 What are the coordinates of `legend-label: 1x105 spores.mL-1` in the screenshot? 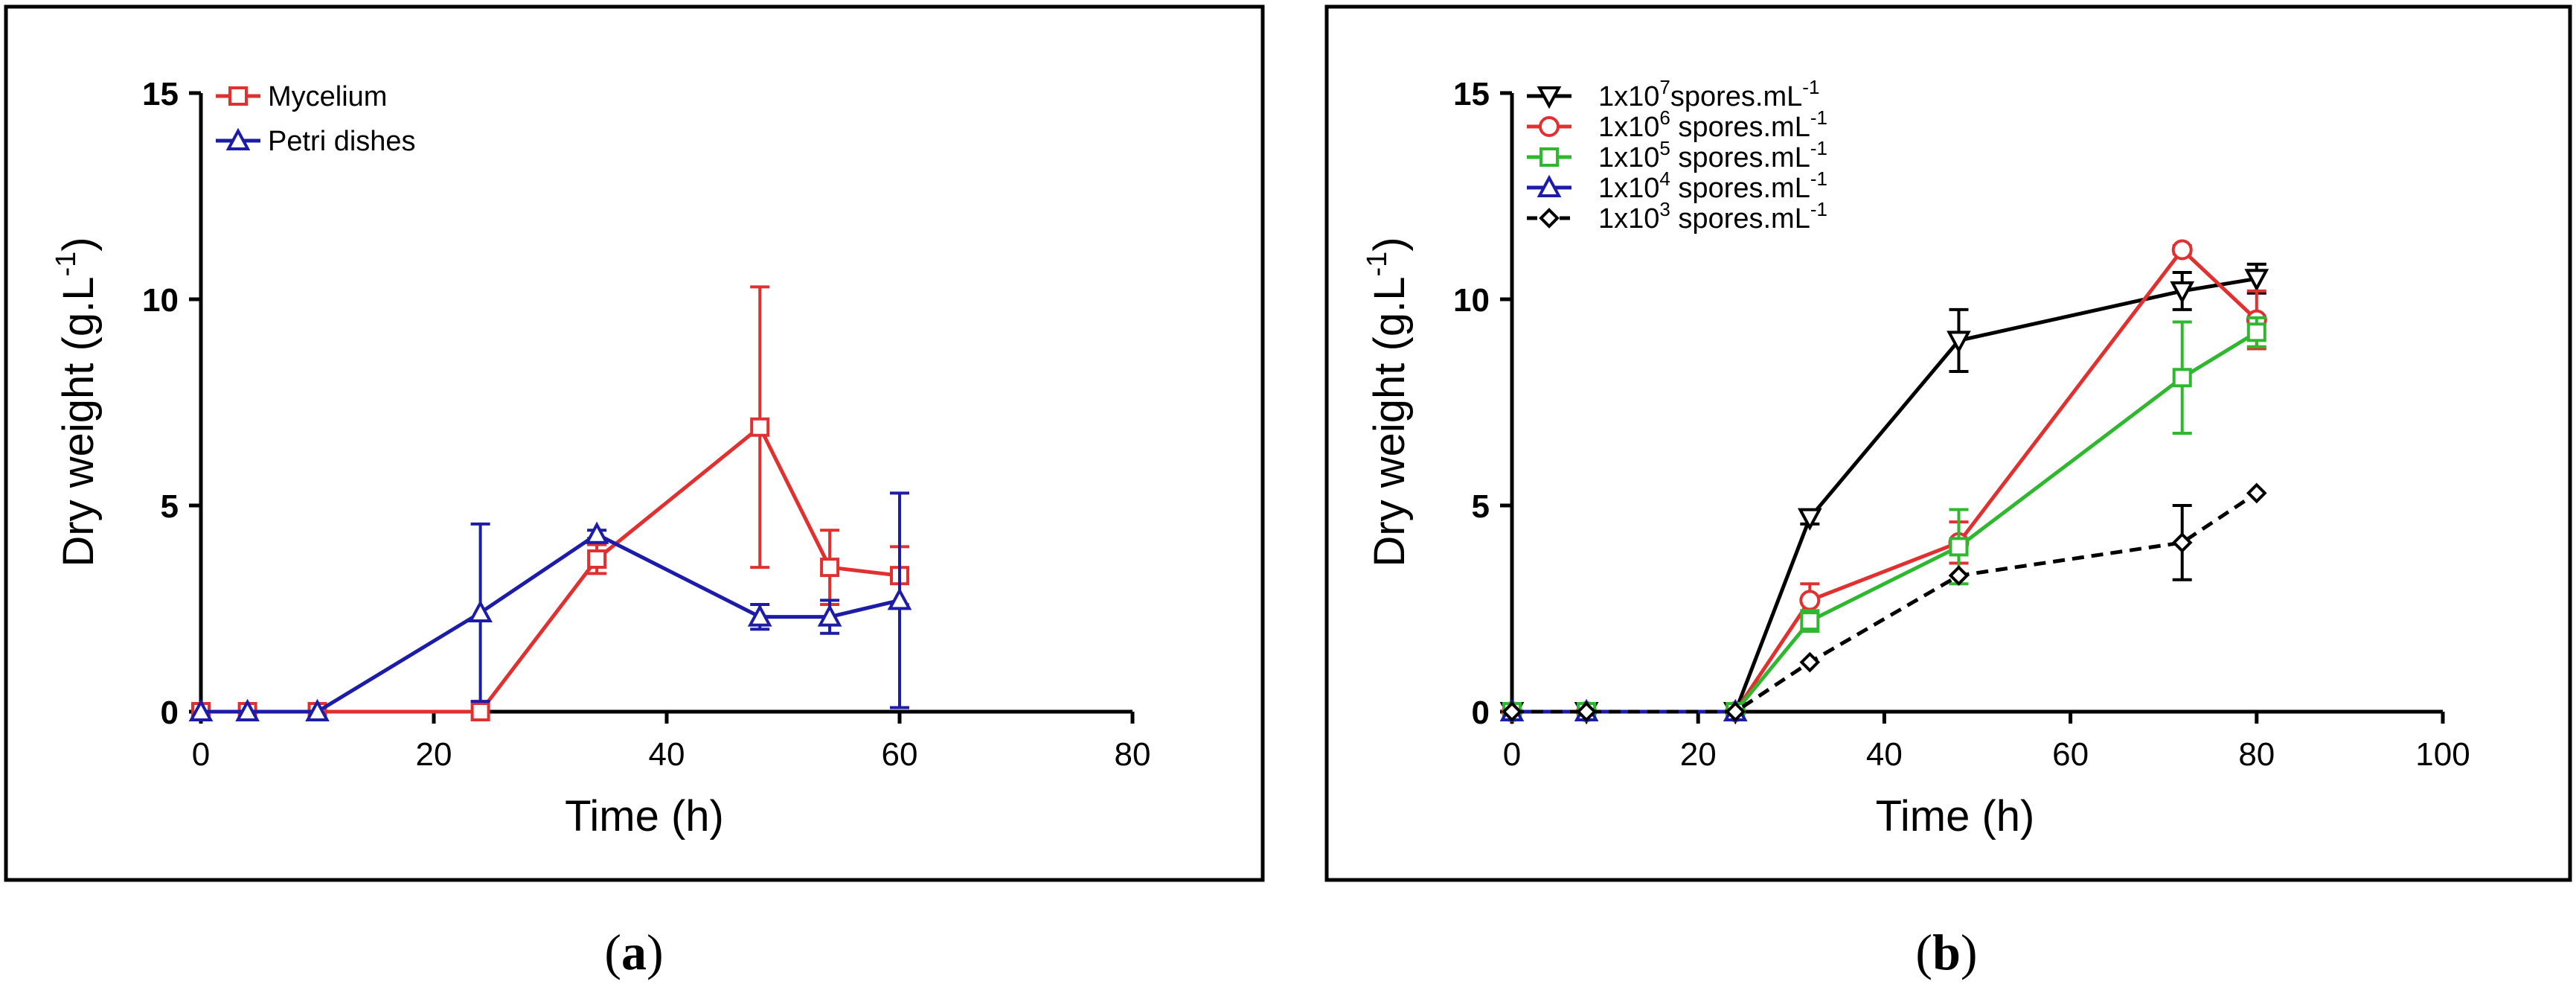 It's located at (1712, 155).